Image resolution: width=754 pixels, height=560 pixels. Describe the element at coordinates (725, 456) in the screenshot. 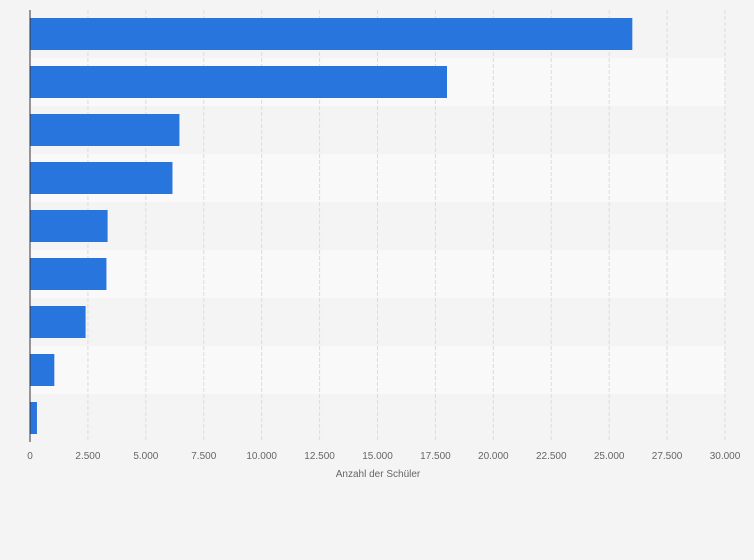

I see `x-tick-label: 30.000` at that location.